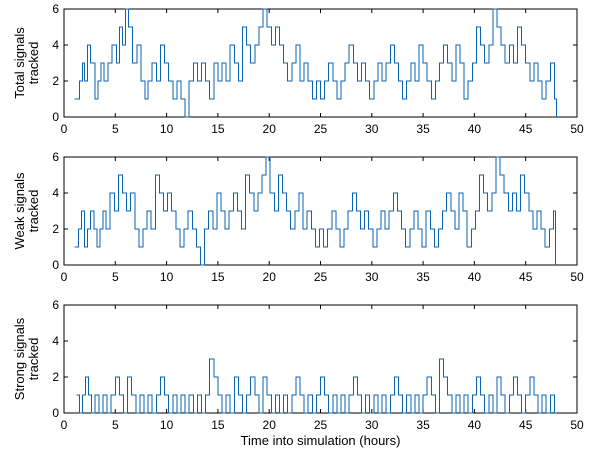 The width and height of the screenshot is (592, 456). I want to click on y-axis-label: Total signals, so click(19, 63).